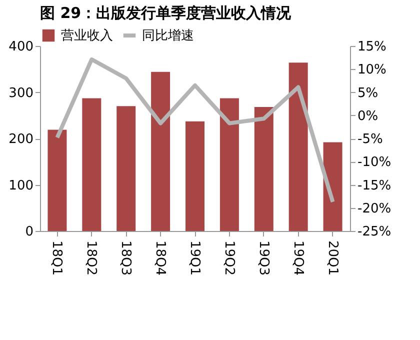 This screenshot has width=420, height=340. Describe the element at coordinates (228, 258) in the screenshot. I see `x-tick-label: 19Q2` at that location.